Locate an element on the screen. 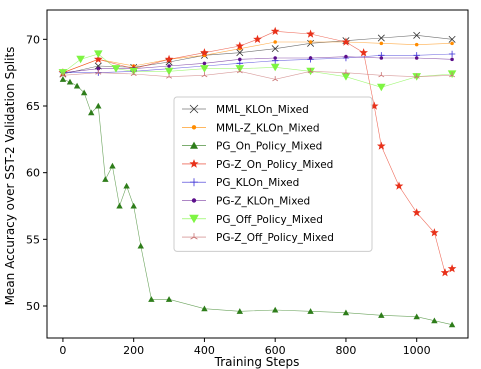 The image size is (481, 369). y-axis: 50 55 60 65 70 is located at coordinates (36, 173).